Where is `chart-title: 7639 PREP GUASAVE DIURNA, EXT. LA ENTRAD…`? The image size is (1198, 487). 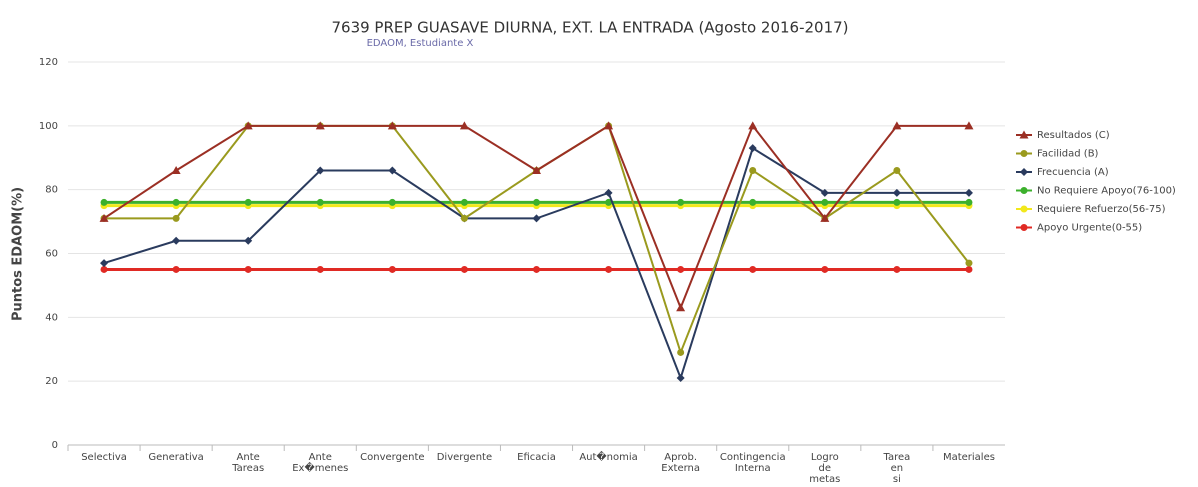 chart-title: 7639 PREP GUASAVE DIURNA, EXT. LA ENTRAD… is located at coordinates (589, 28).